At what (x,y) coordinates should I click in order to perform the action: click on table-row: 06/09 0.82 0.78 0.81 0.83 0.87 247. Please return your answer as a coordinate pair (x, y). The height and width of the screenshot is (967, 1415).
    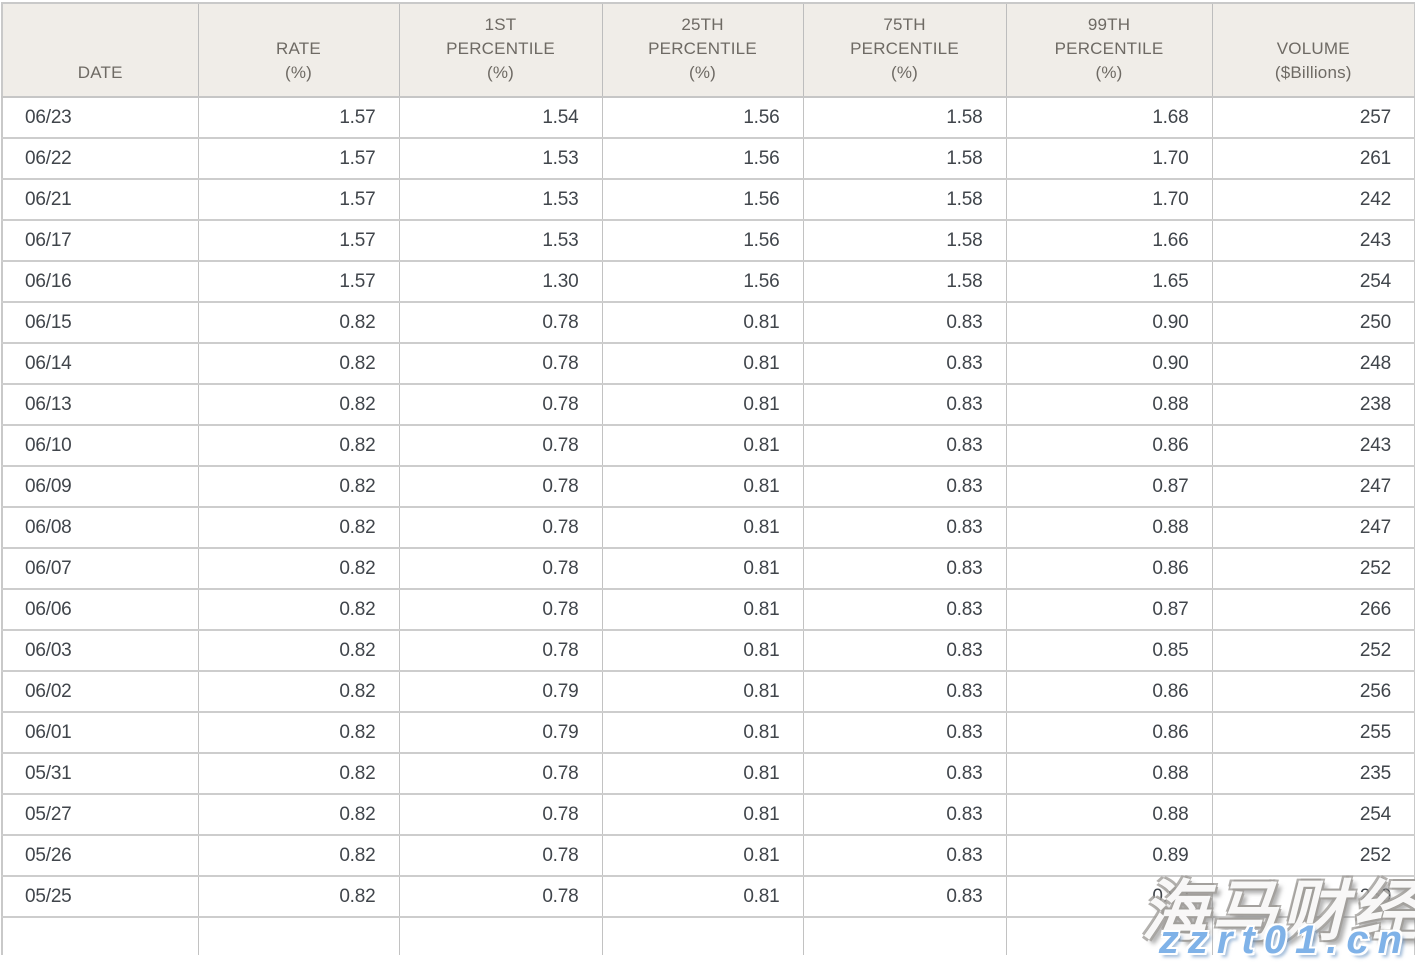
    Looking at the image, I should click on (708, 487).